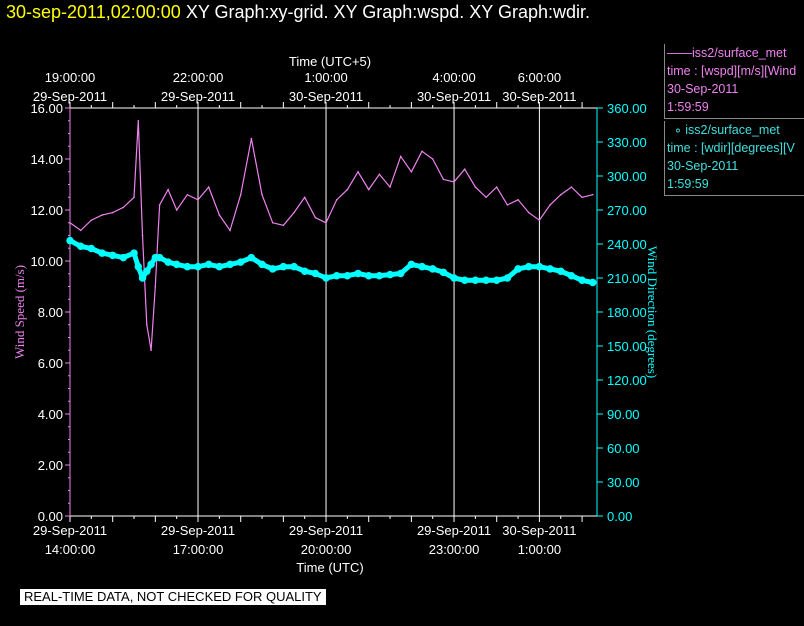  What do you see at coordinates (454, 549) in the screenshot?
I see `bottom-tick-time: 23:00:00` at bounding box center [454, 549].